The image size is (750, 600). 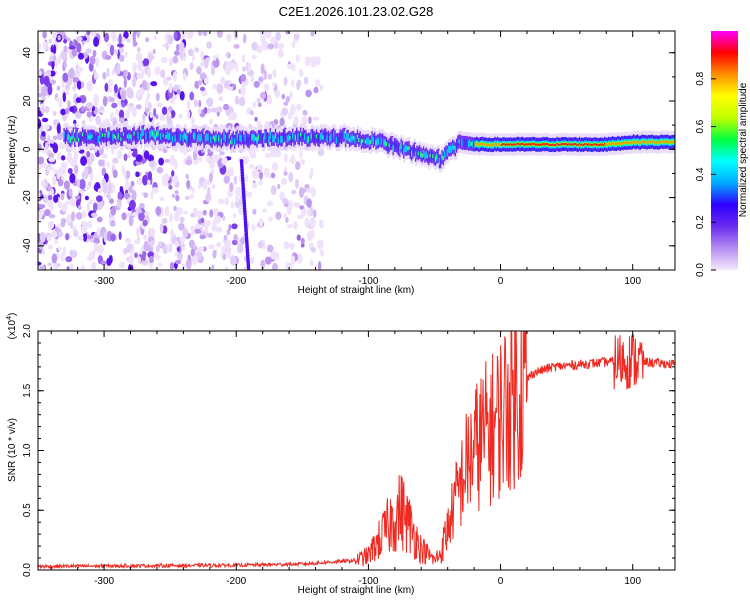 What do you see at coordinates (632, 281) in the screenshot?
I see `x-tick-label: 100` at bounding box center [632, 281].